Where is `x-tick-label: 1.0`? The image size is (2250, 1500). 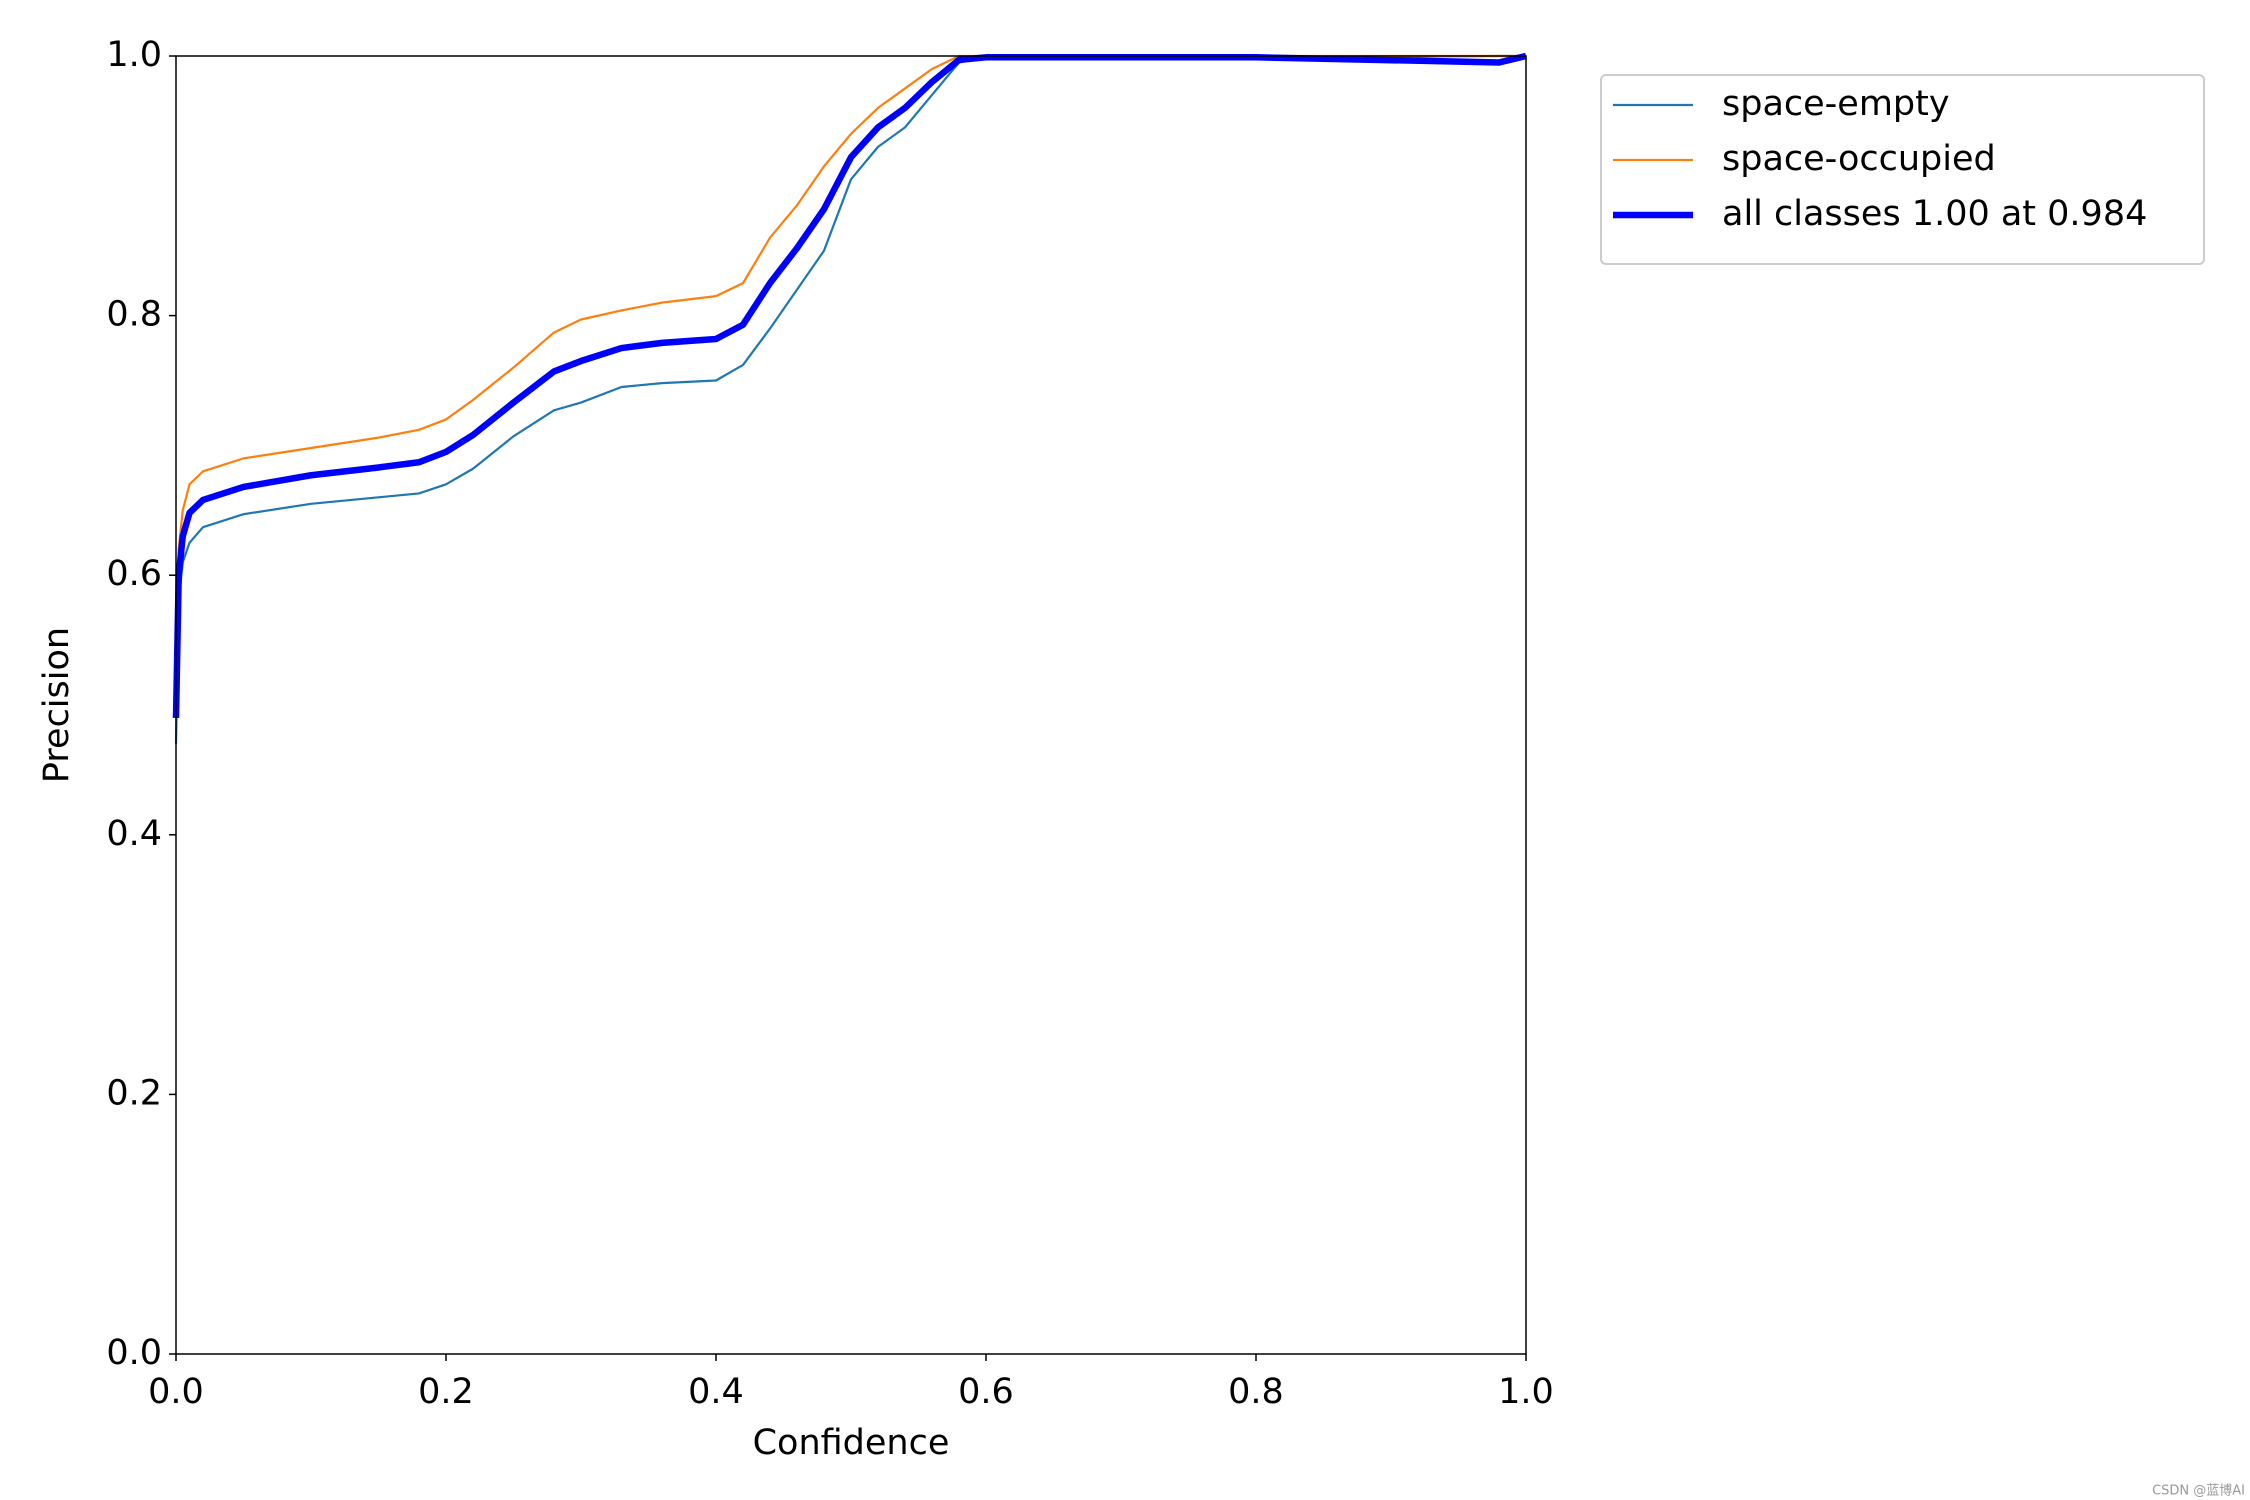 x-tick-label: 1.0 is located at coordinates (1526, 1392).